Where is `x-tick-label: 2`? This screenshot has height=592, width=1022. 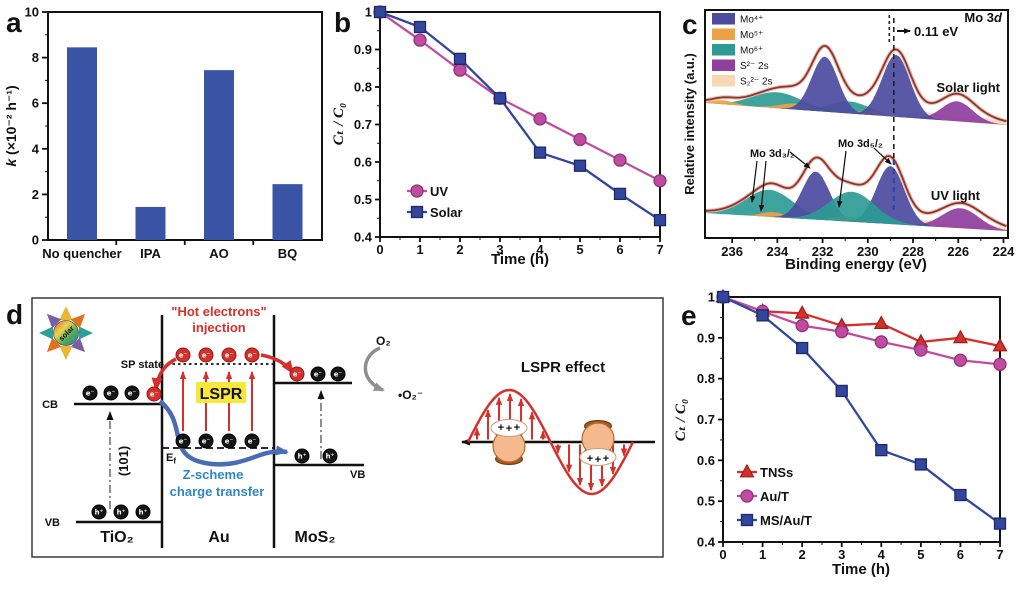
x-tick-label: 2 is located at coordinates (802, 554).